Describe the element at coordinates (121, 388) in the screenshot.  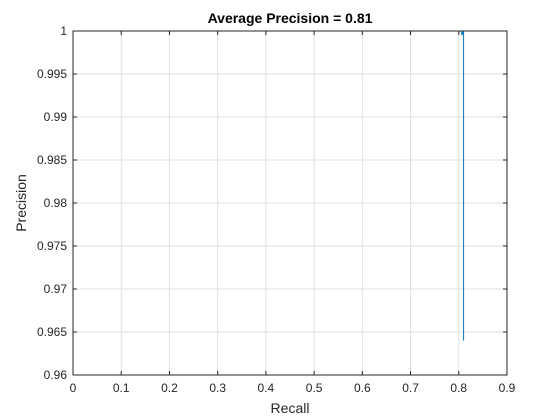
I see `x-tick-label: 0.1` at that location.